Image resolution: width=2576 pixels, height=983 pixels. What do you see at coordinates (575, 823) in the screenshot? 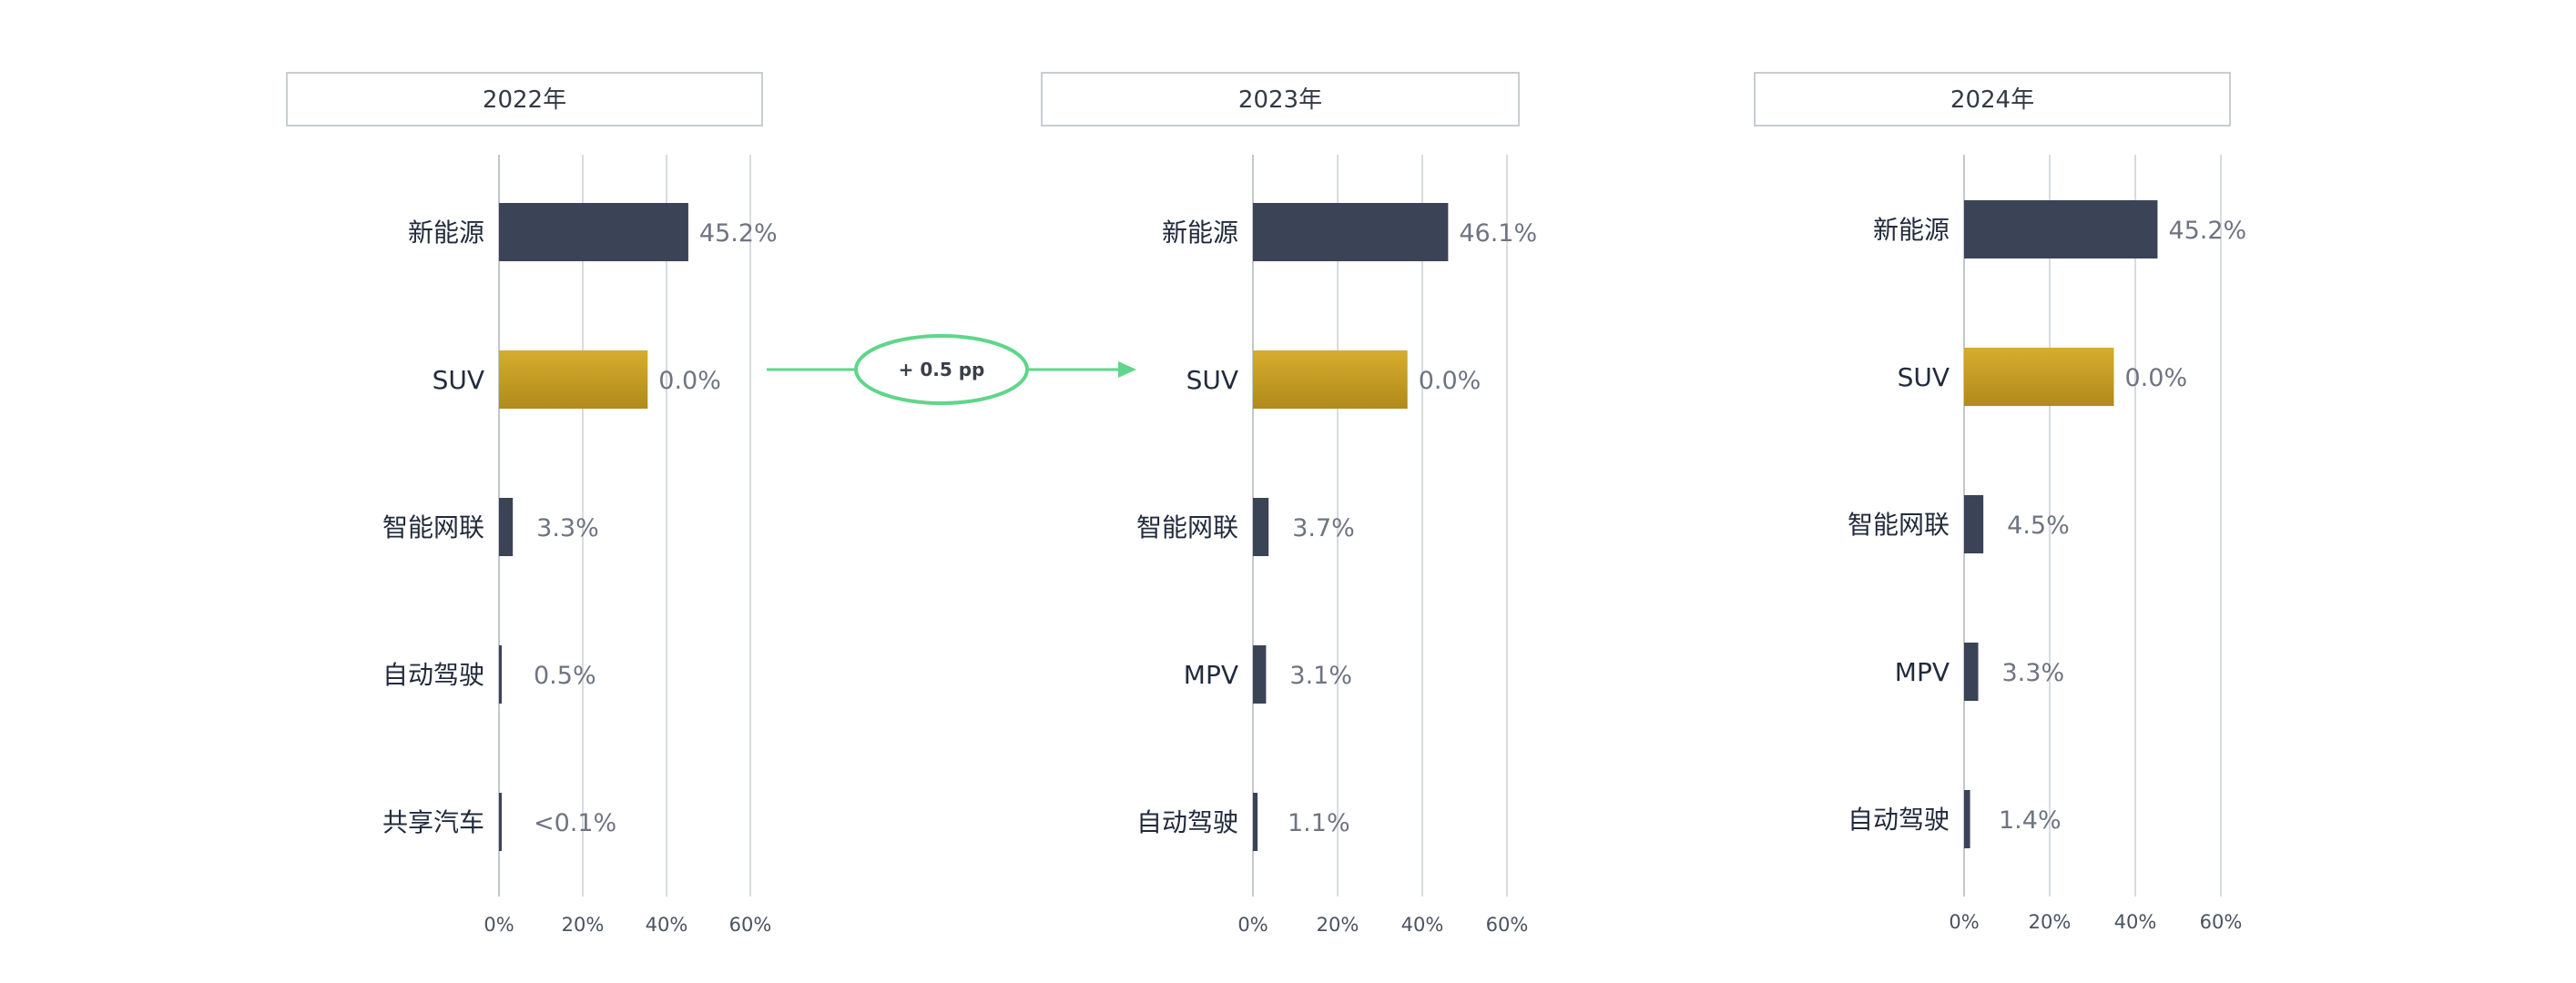
I see `value-label: <0.1%` at bounding box center [575, 823].